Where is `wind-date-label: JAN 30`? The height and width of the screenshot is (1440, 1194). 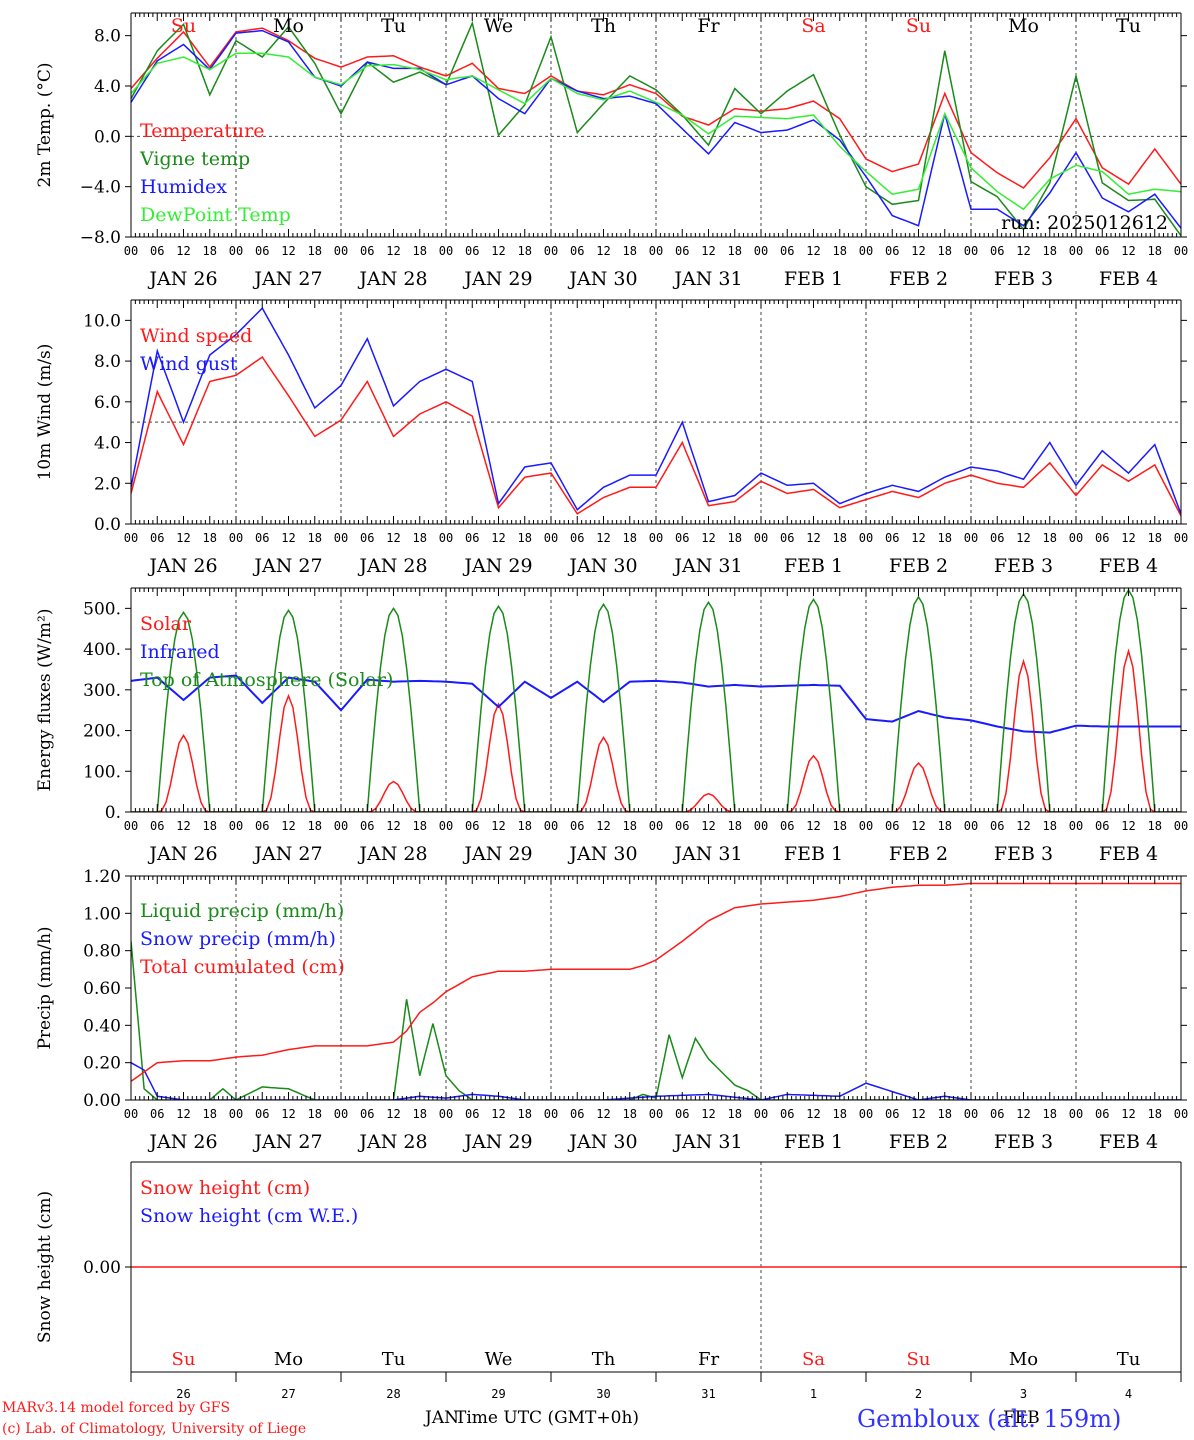
wind-date-label: JAN 30 is located at coordinates (602, 566).